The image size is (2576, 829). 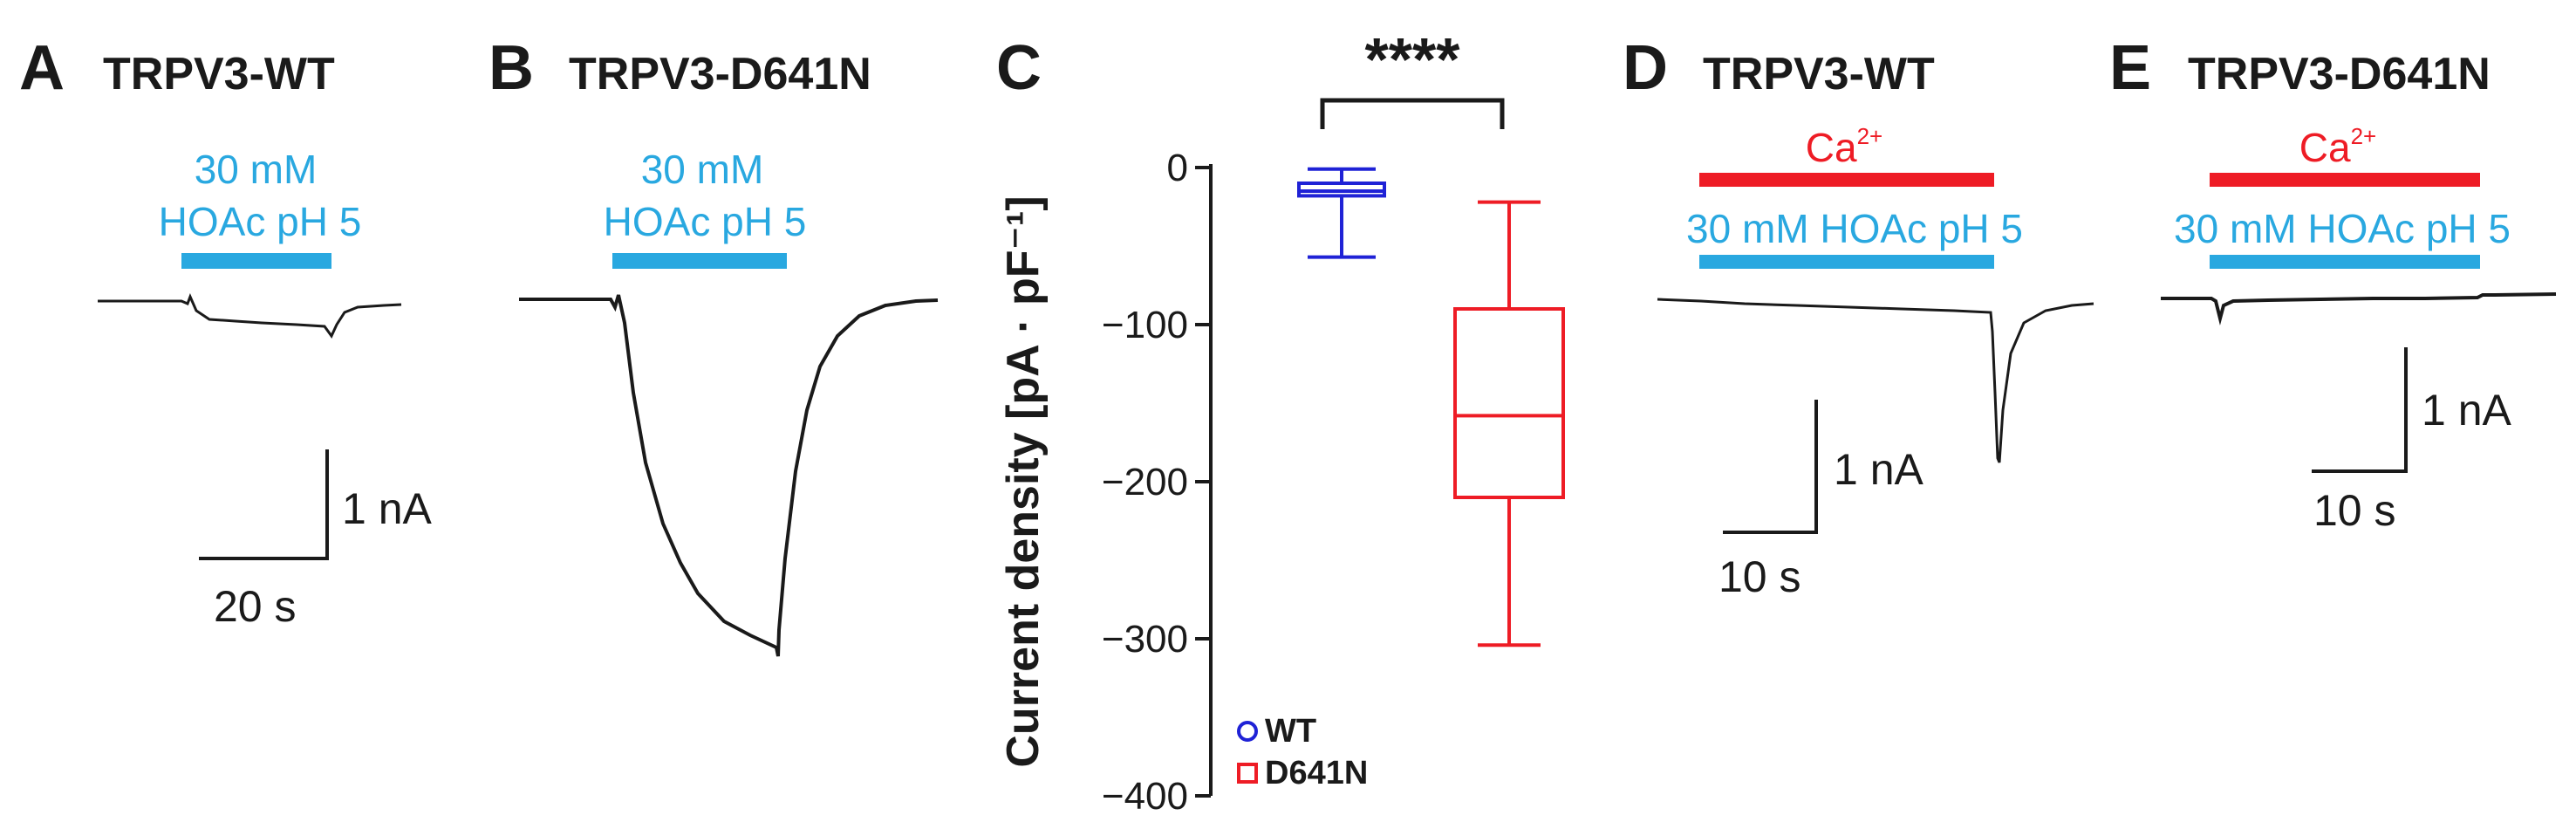 I want to click on panel-a-scale-bar, so click(x=264, y=504).